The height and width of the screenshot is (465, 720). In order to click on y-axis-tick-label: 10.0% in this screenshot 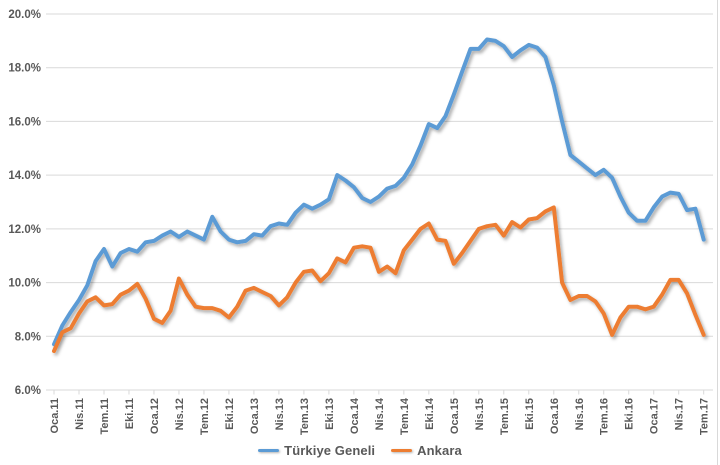, I will do `click(24, 284)`.